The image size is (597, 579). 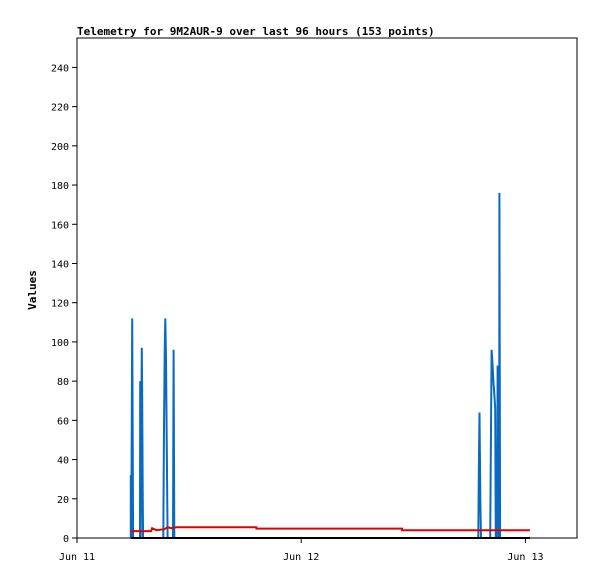 What do you see at coordinates (301, 550) in the screenshot?
I see `x-axis: Jun 11 Jun 12 Jun 13` at bounding box center [301, 550].